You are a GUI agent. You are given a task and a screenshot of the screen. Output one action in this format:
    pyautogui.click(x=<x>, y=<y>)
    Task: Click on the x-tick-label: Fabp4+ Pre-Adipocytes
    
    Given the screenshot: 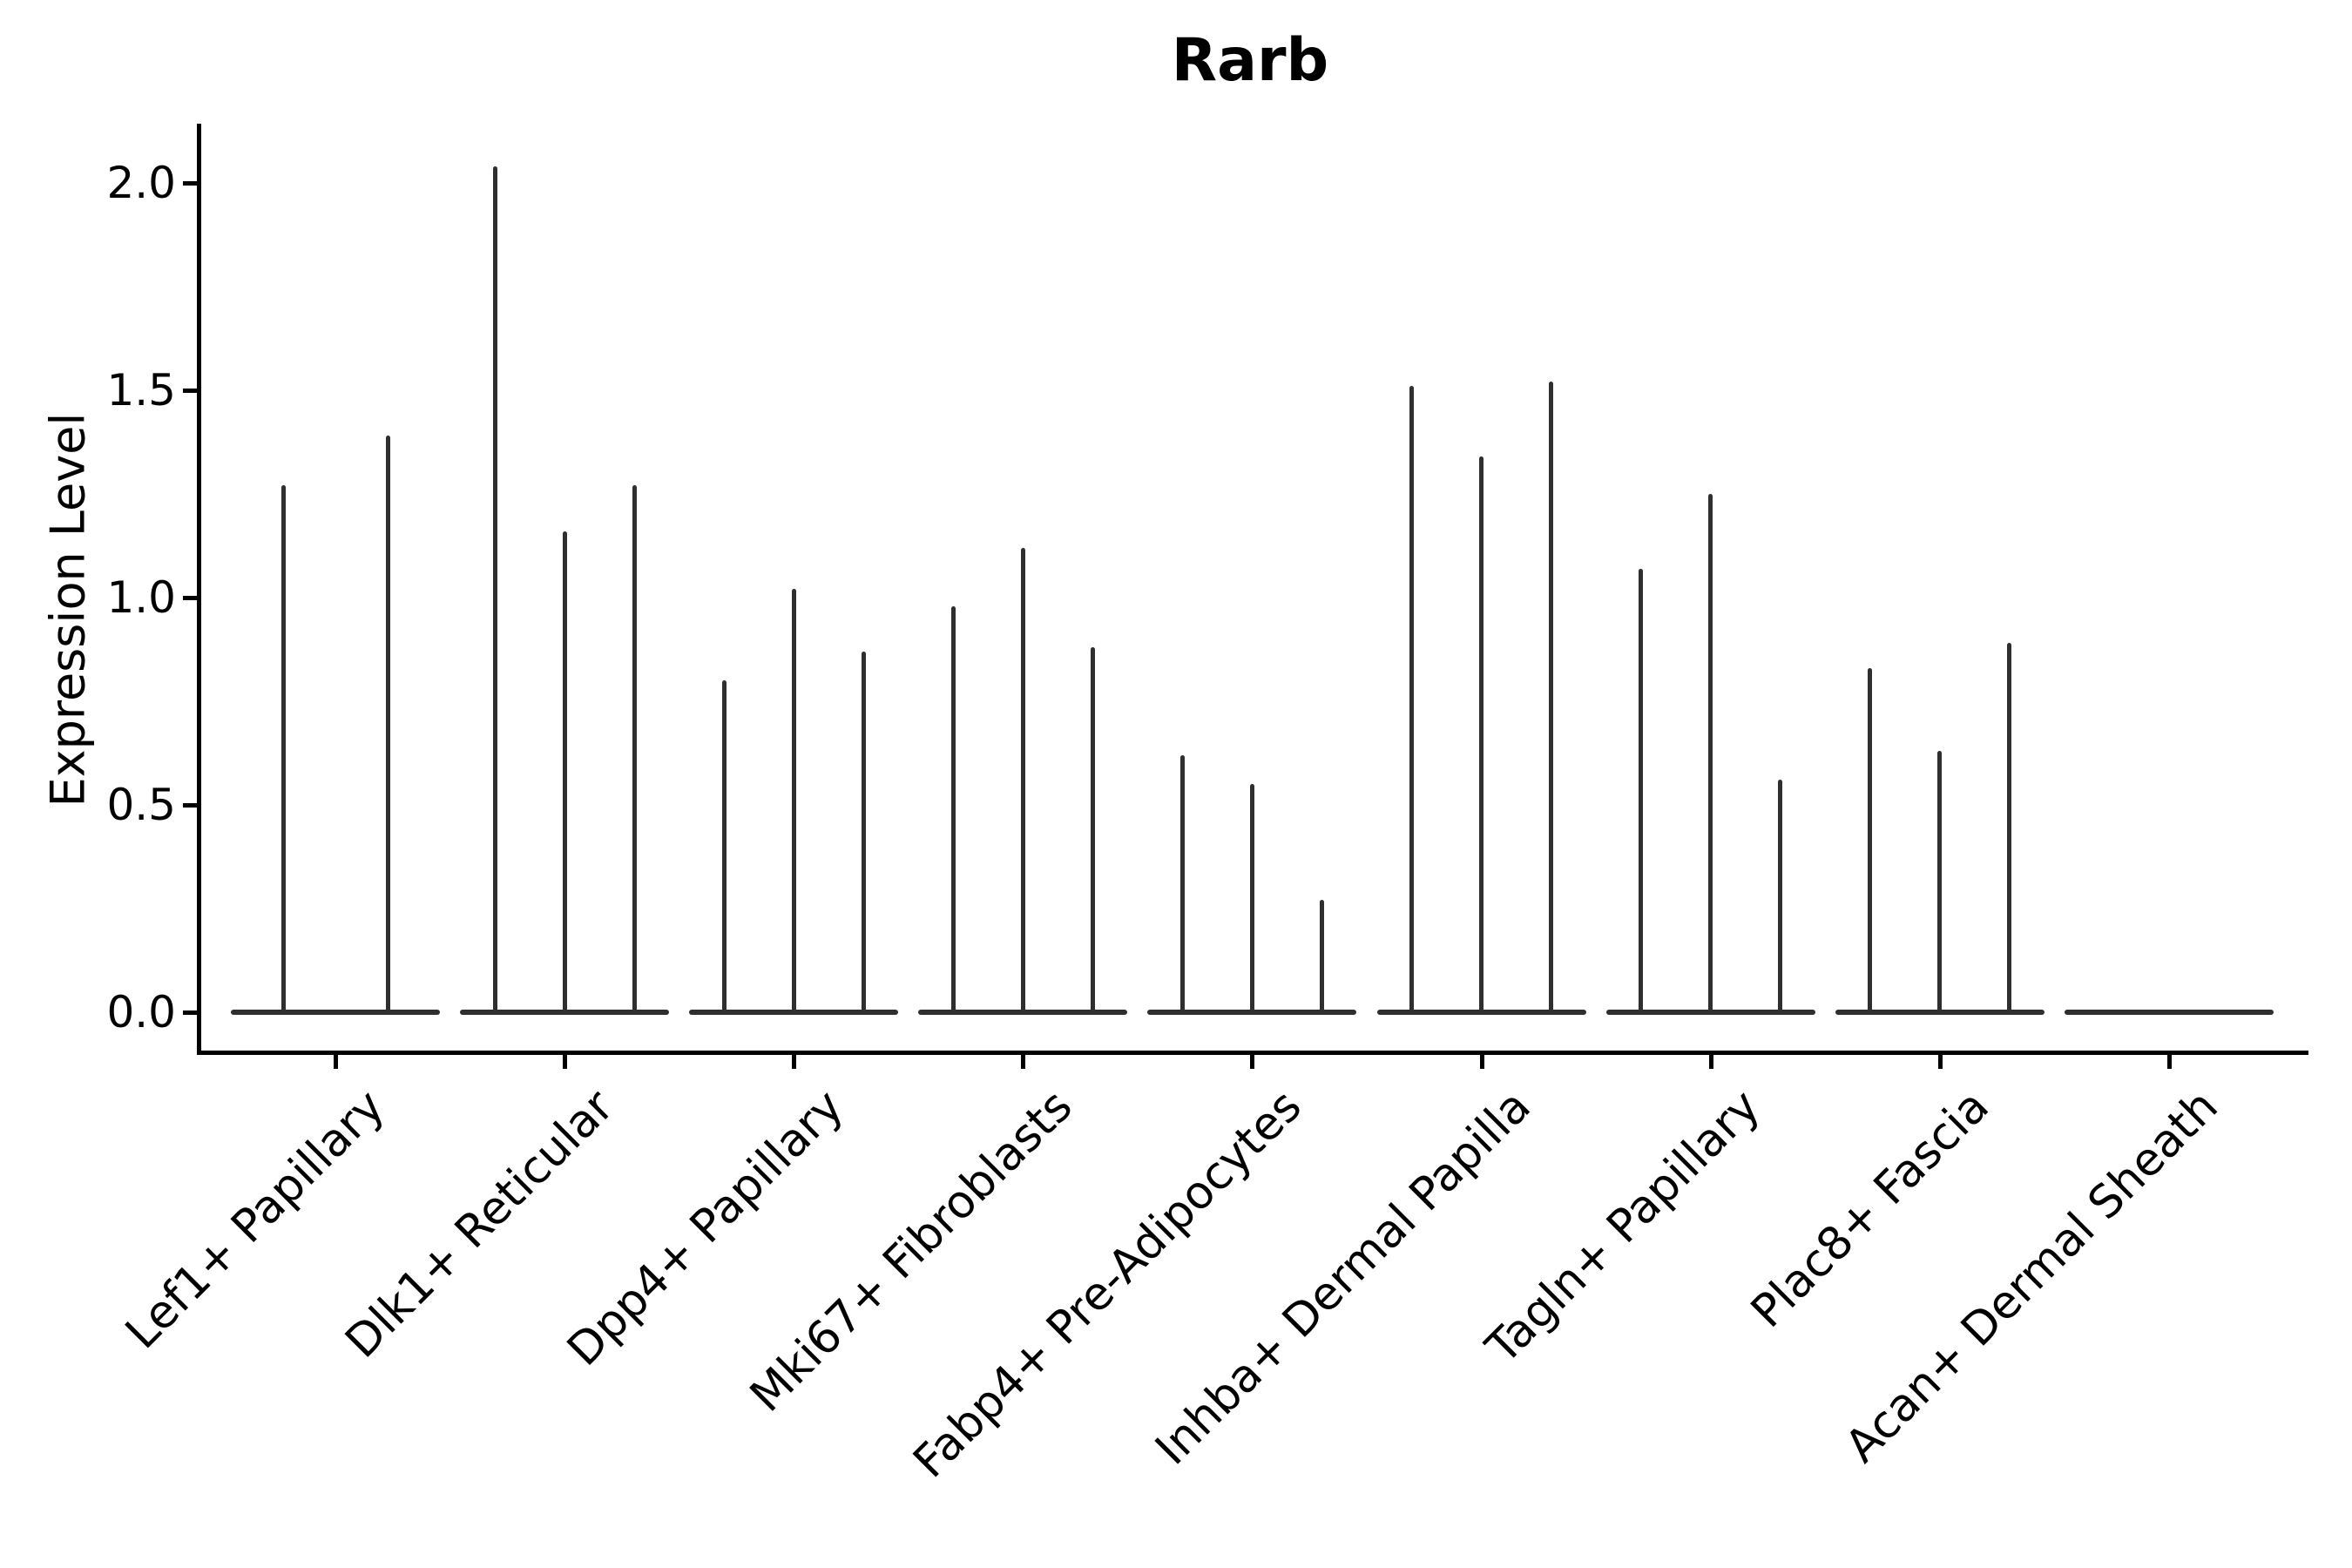 What is the action you would take?
    pyautogui.click(x=1107, y=1284)
    